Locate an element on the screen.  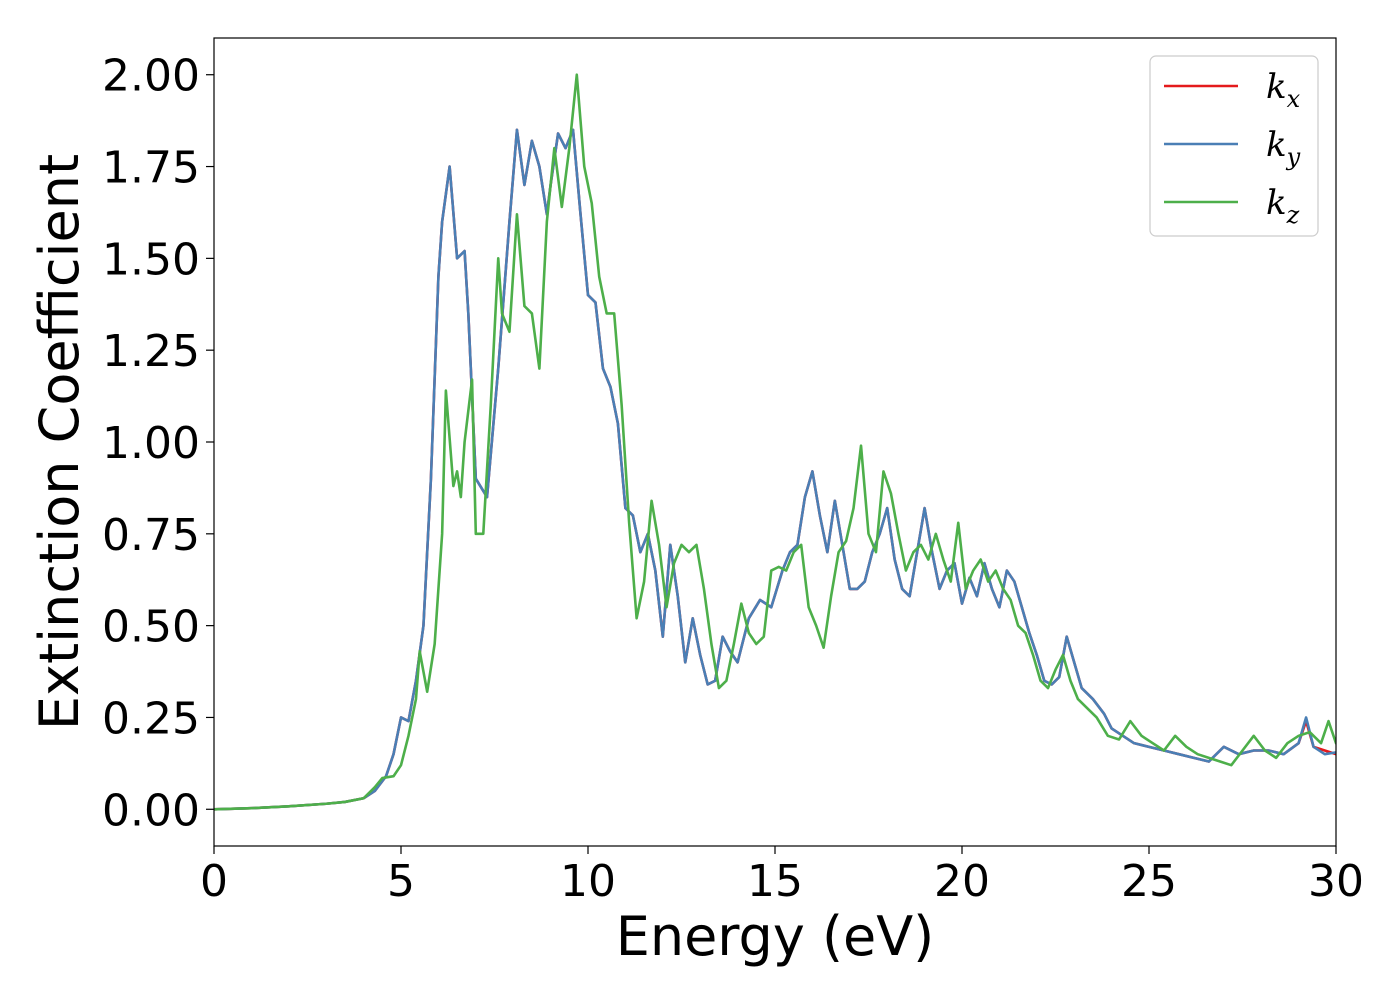
y-tick-label: 1.25 is located at coordinates (151, 351).